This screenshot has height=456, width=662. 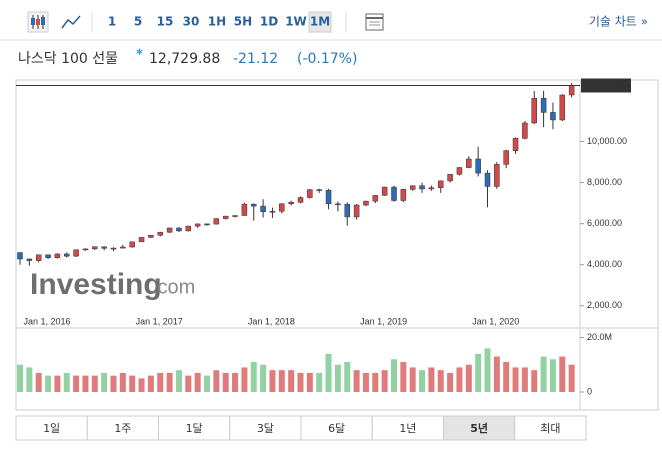 What do you see at coordinates (96, 284) in the screenshot?
I see `watermark-brand: Investing` at bounding box center [96, 284].